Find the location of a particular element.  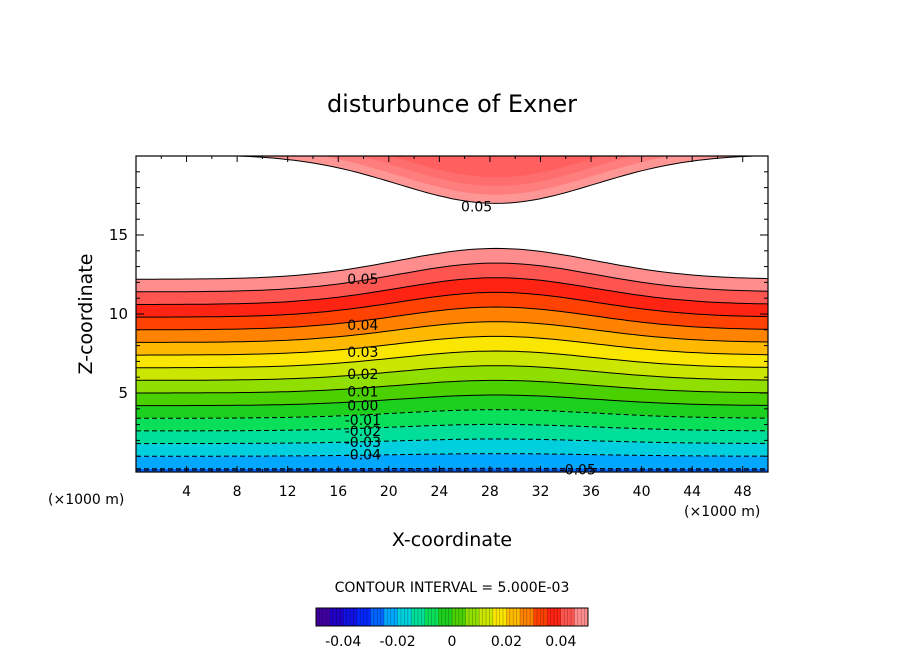

contour-label: -0.04 is located at coordinates (363, 456).